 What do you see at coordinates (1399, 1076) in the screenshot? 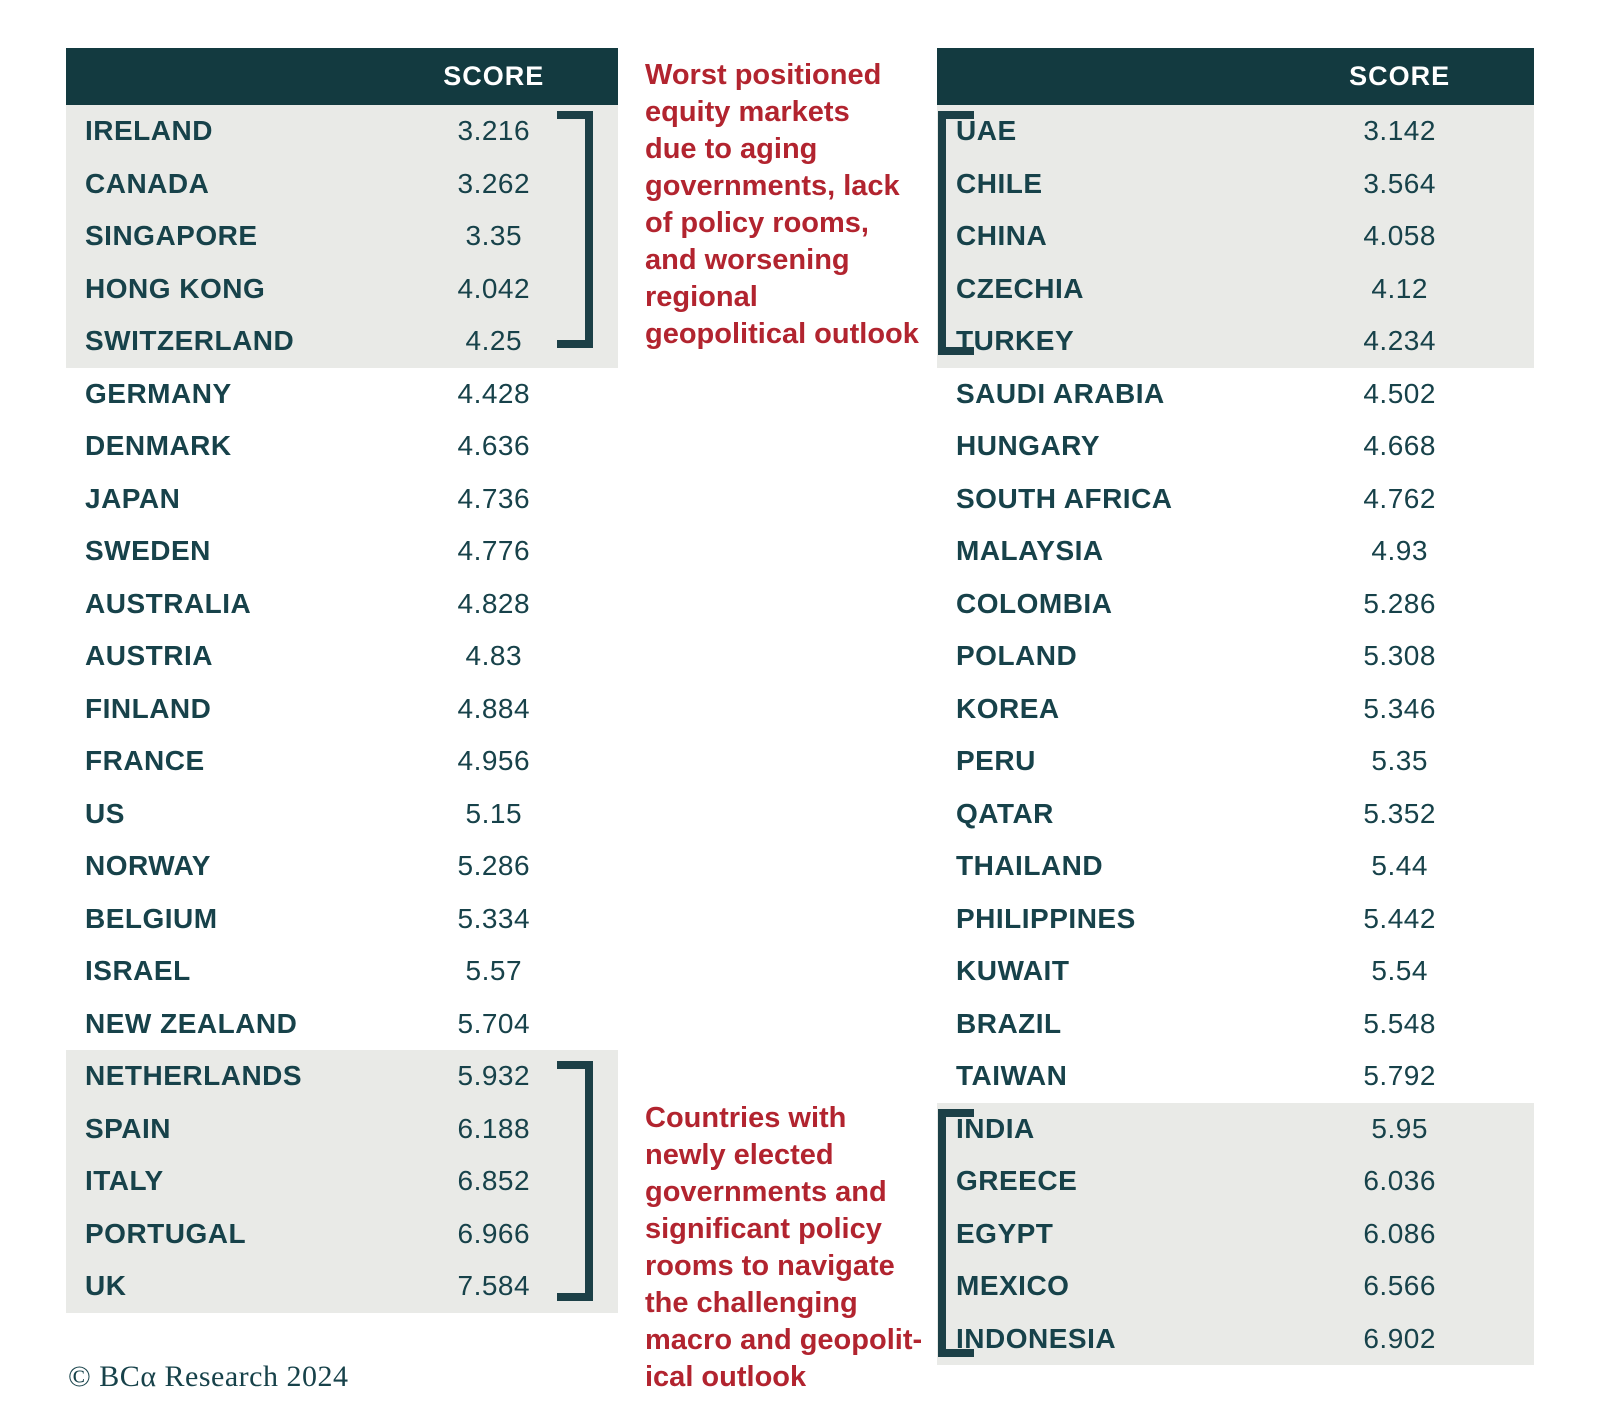
I see `score-value: 5.792` at bounding box center [1399, 1076].